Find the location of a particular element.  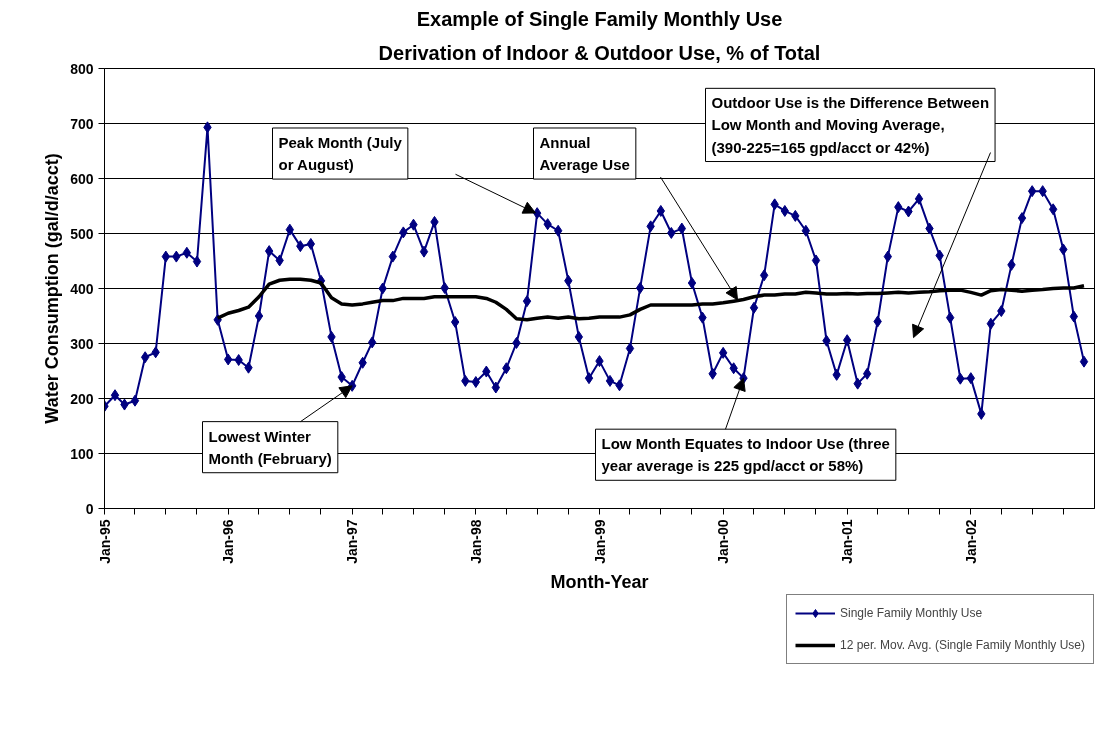

chart-title: Example of Single Family Monthly Use is located at coordinates (599, 18).